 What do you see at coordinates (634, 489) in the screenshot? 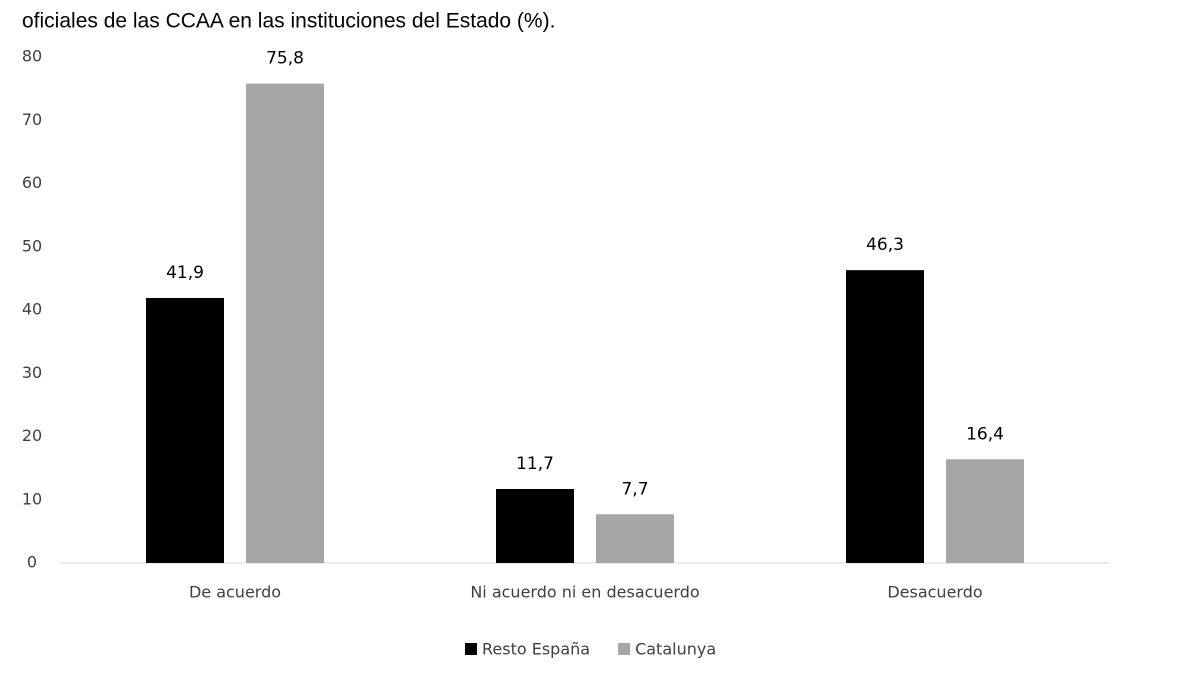
I see `value-label: 7,7` at bounding box center [634, 489].